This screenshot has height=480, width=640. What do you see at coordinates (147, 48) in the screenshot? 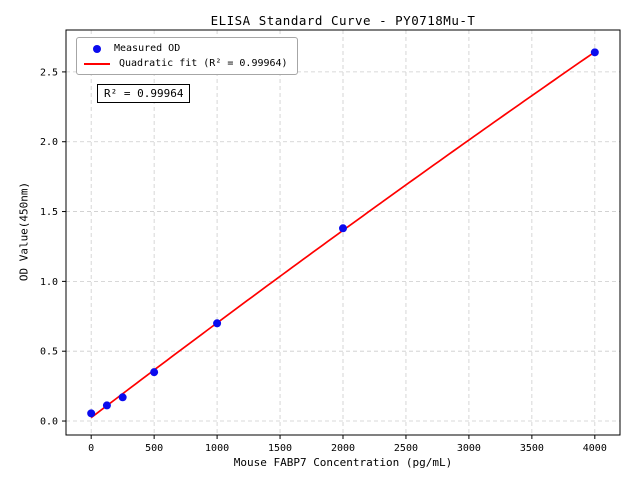
I see `legend-label-measured-od: Measured OD` at bounding box center [147, 48].